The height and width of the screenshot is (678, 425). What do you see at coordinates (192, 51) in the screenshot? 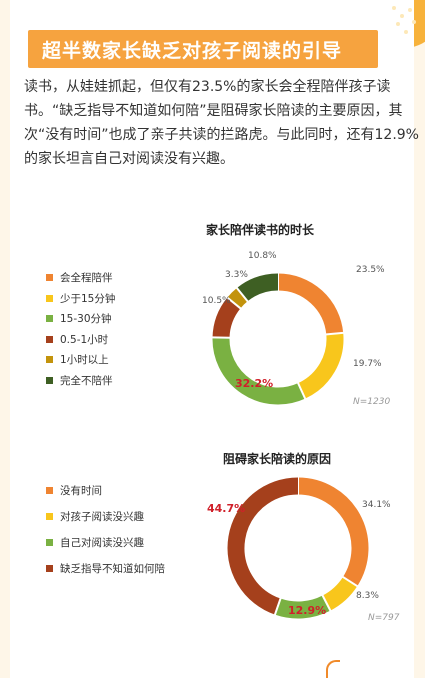
I see `page-title: 超半数家长缺乏对孩子阅读的引导` at bounding box center [192, 51].